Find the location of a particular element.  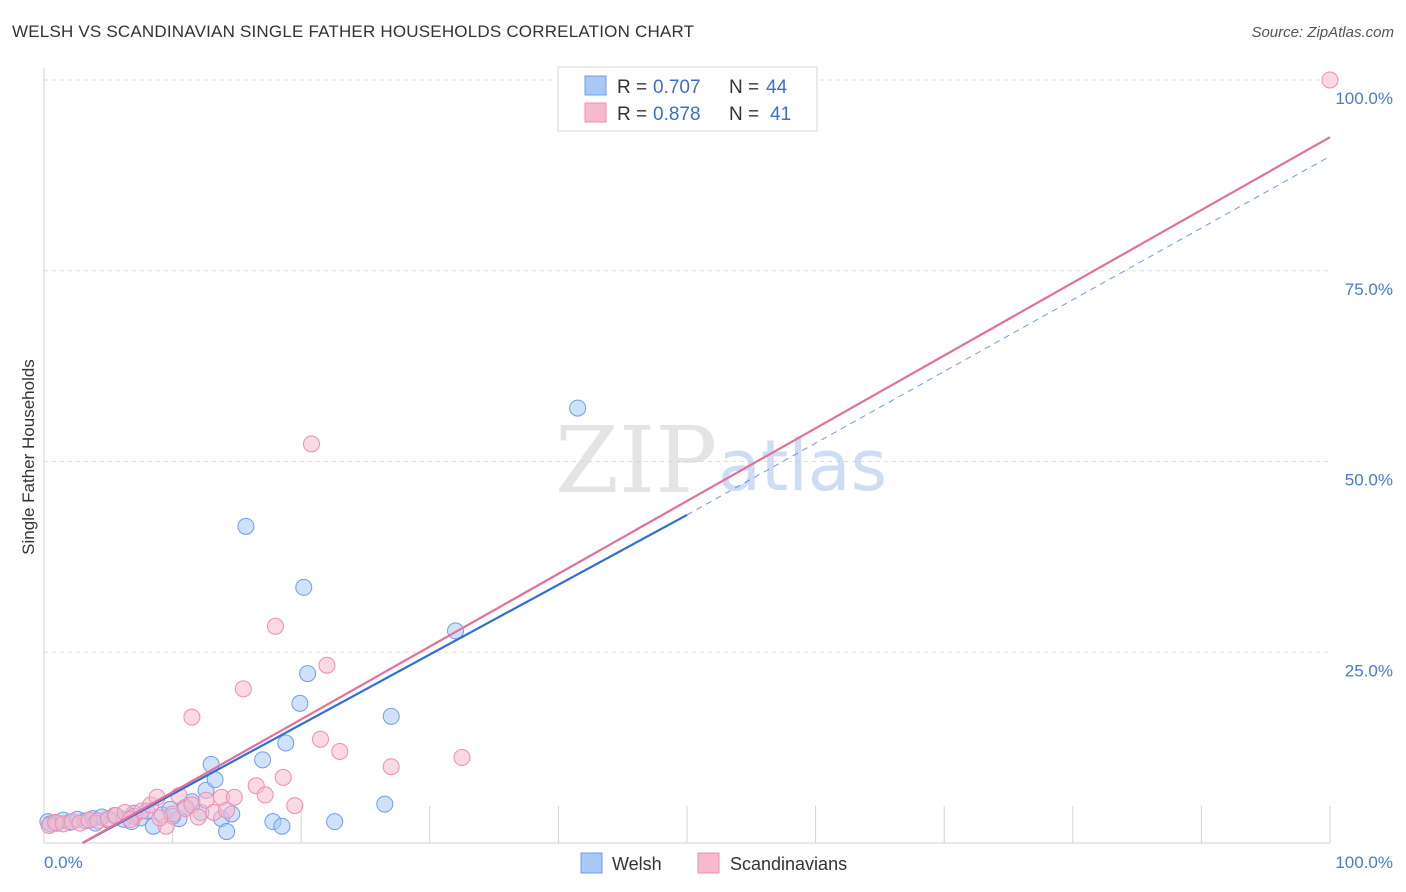

x-axis-tick-marks is located at coordinates (751, 824).